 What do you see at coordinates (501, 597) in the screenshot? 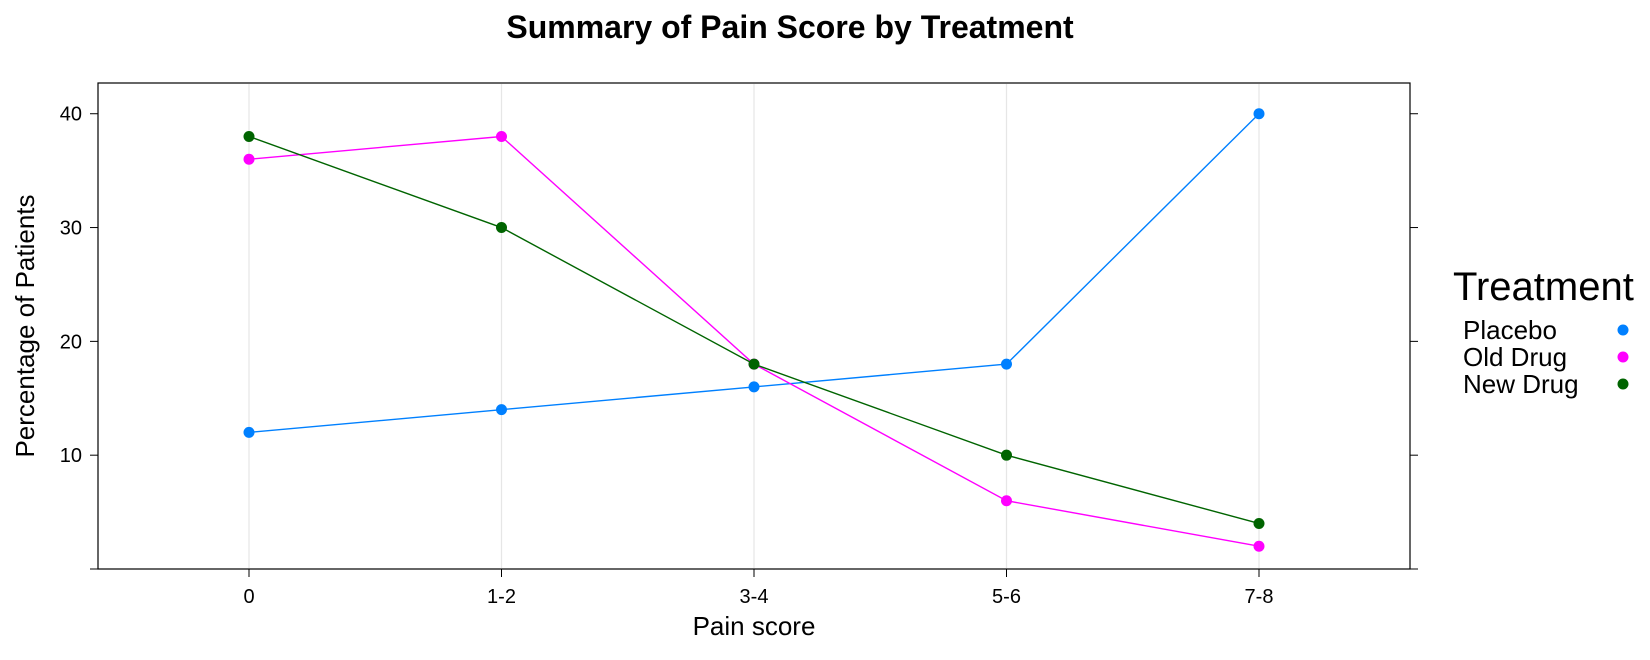
I see `x-tick-label: 1-2` at bounding box center [501, 597].